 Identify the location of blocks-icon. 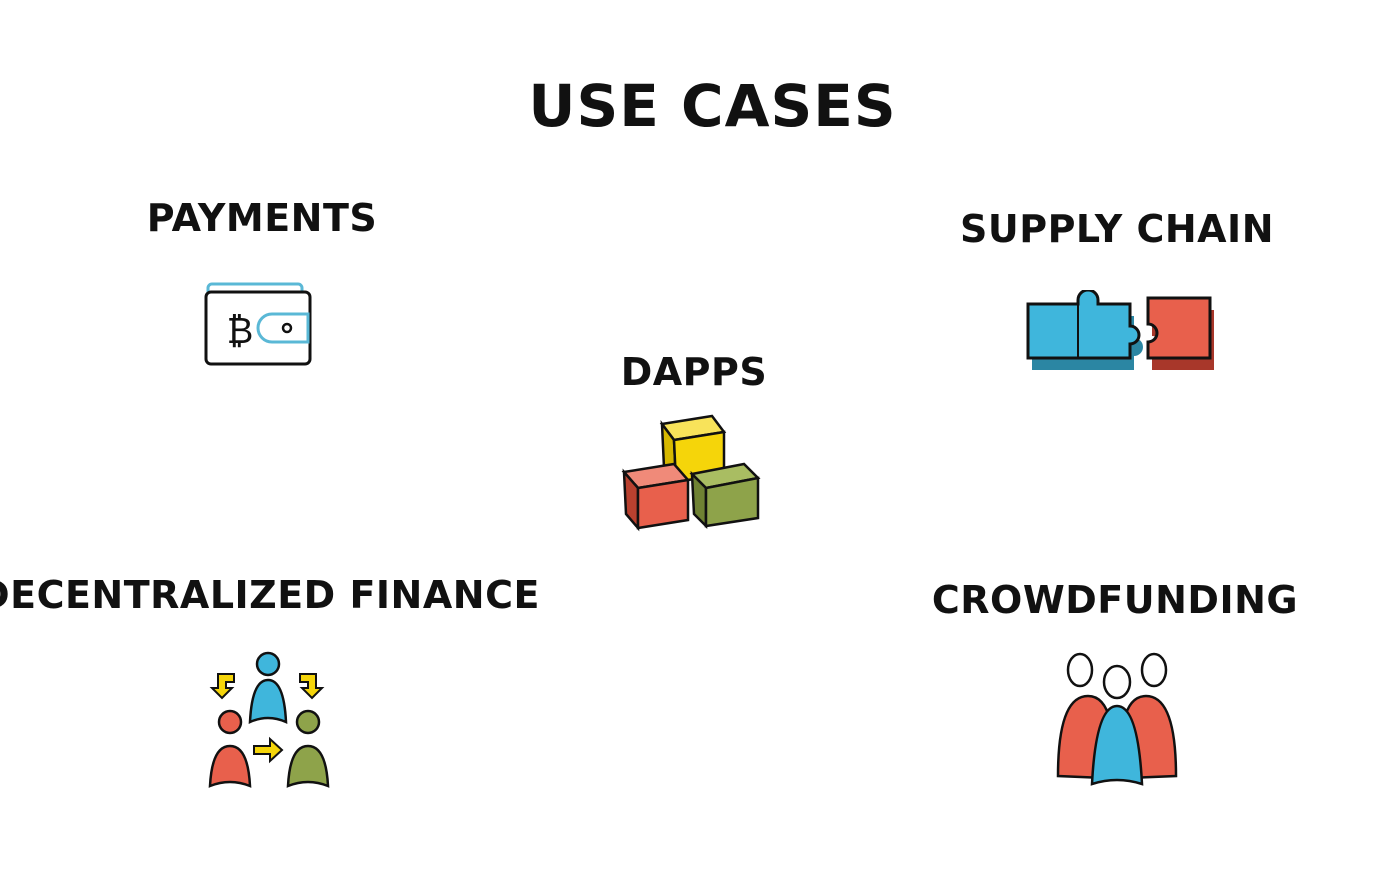
(692, 471).